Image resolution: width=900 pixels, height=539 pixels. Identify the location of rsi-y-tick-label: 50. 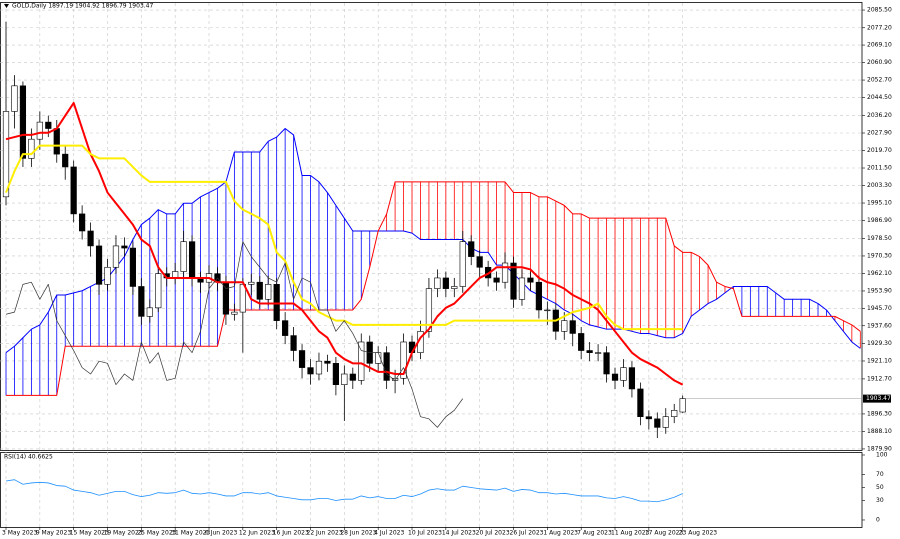
(880, 487).